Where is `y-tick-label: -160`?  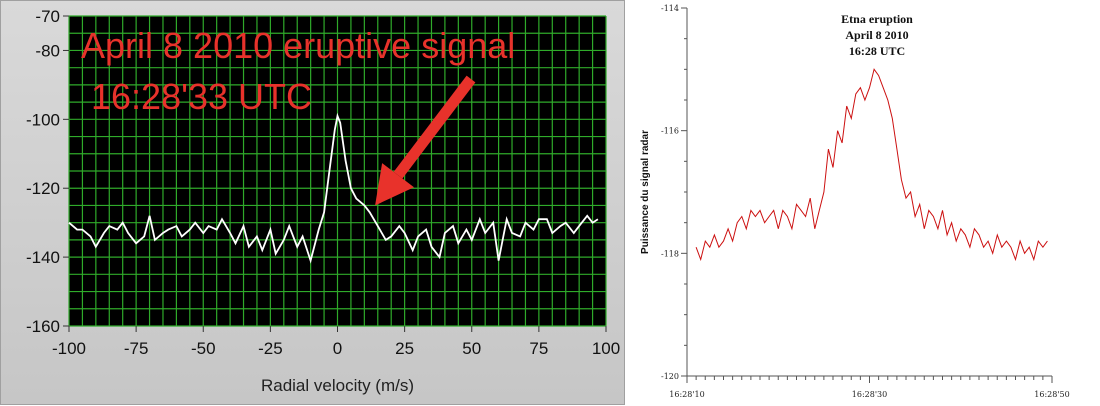
y-tick-label: -160 is located at coordinates (43, 326).